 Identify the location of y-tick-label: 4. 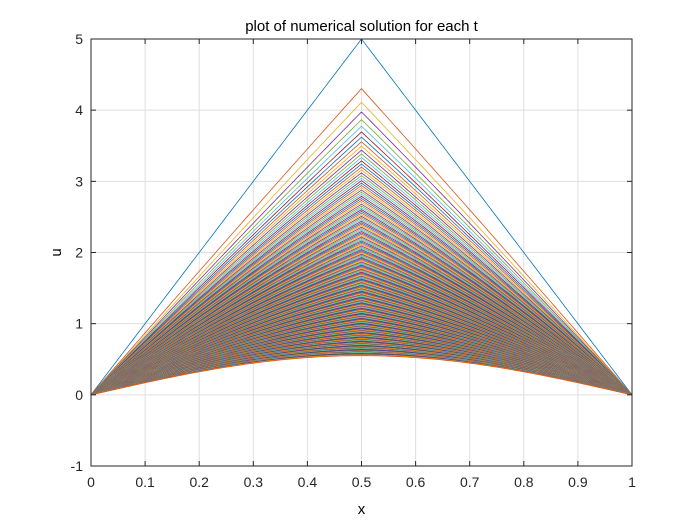
(79, 110).